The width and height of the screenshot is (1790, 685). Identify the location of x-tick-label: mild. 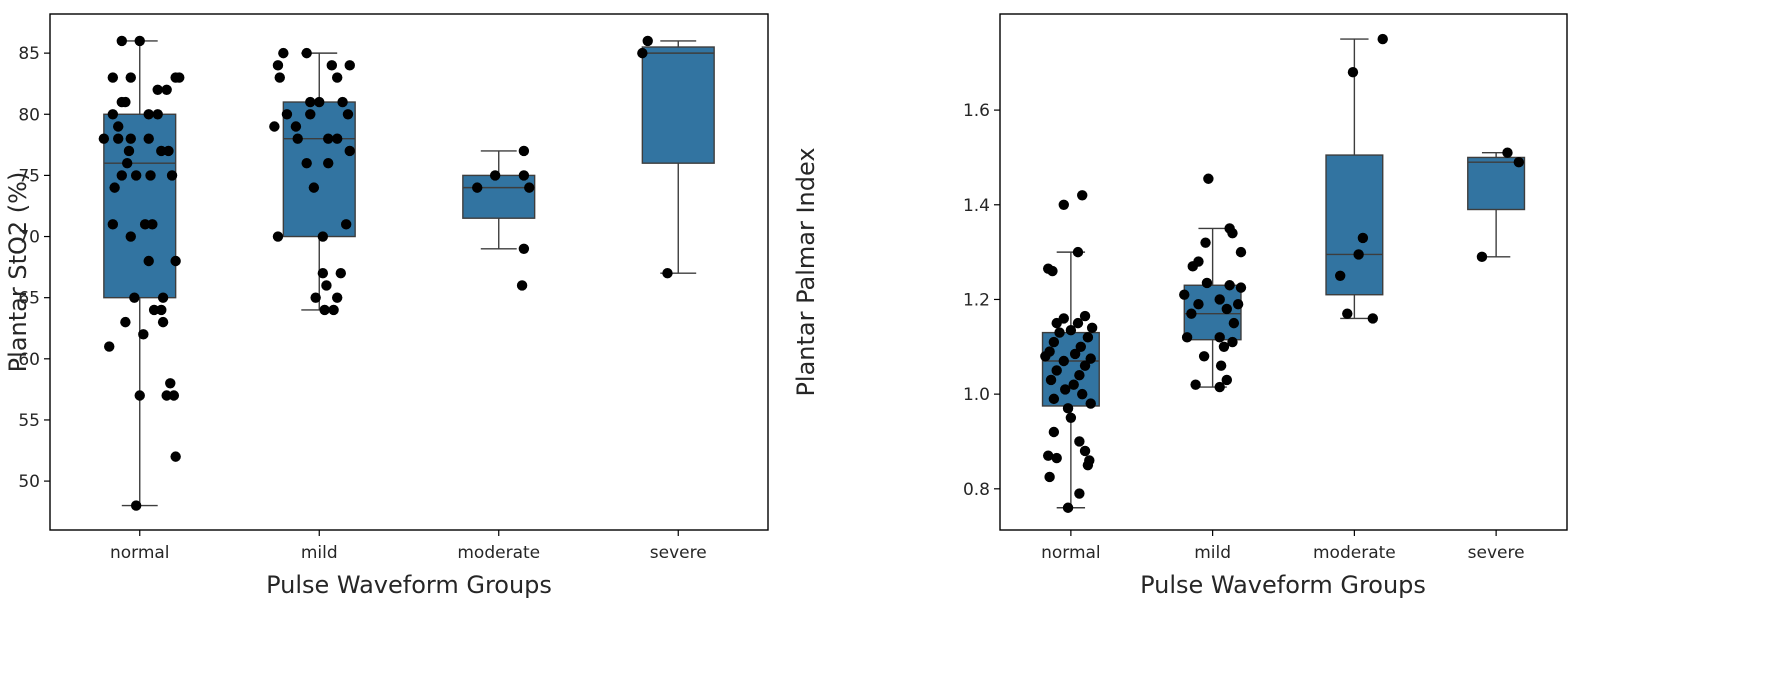
(1212, 553).